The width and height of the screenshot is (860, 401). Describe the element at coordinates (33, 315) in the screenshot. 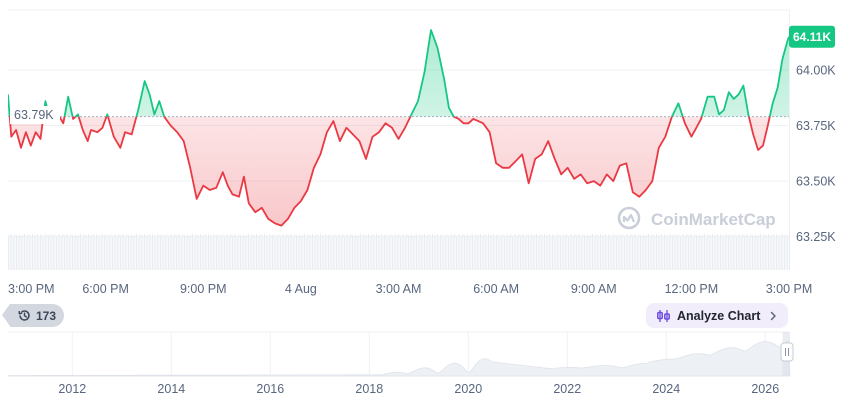

I see `history-count-badge: 173` at that location.